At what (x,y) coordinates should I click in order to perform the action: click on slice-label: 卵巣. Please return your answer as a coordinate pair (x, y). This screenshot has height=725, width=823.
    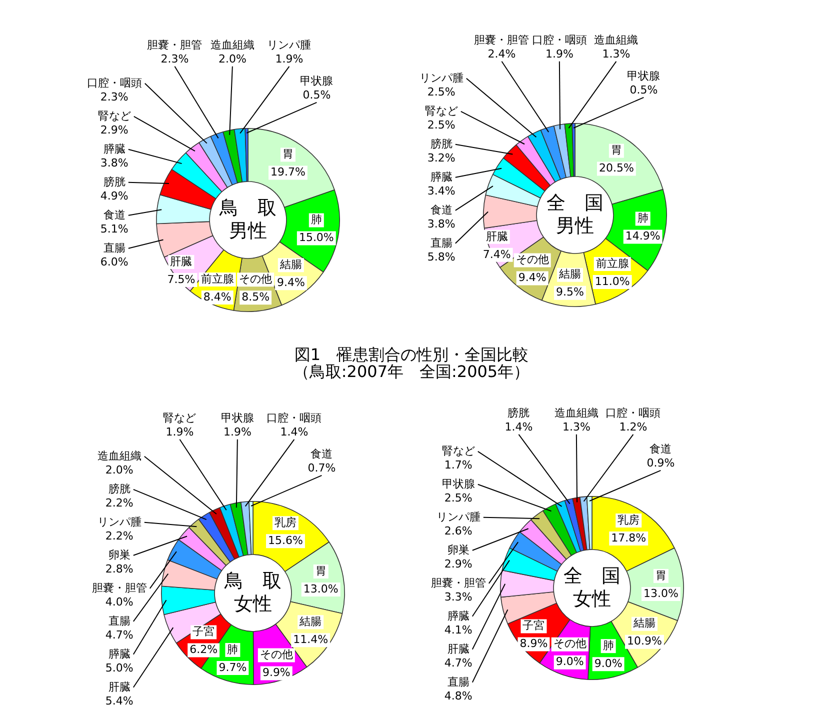
    Looking at the image, I should click on (119, 555).